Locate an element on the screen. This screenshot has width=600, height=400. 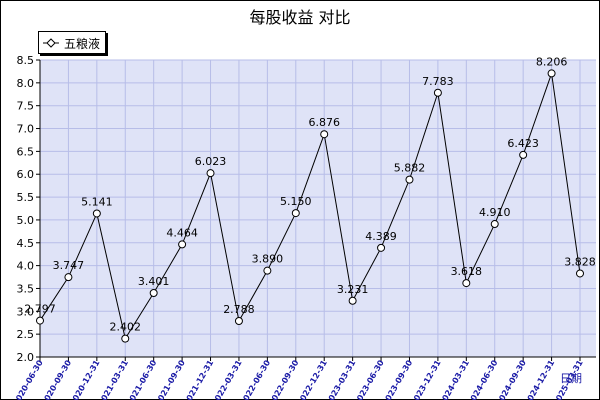
x-tick-label: 2021-03-31 is located at coordinates (114, 379).